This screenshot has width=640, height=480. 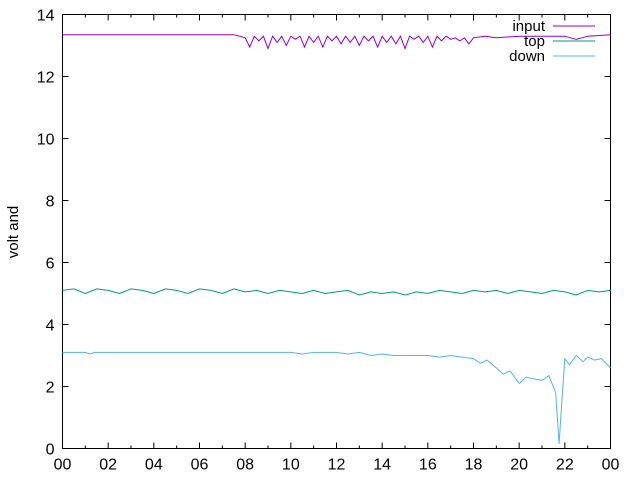 What do you see at coordinates (565, 465) in the screenshot?
I see `x-tick-label: 22` at bounding box center [565, 465].